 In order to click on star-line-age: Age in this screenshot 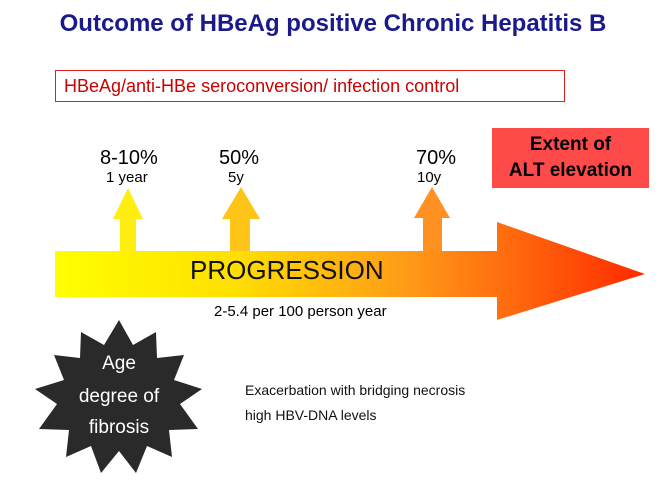, I will do `click(119, 363)`.